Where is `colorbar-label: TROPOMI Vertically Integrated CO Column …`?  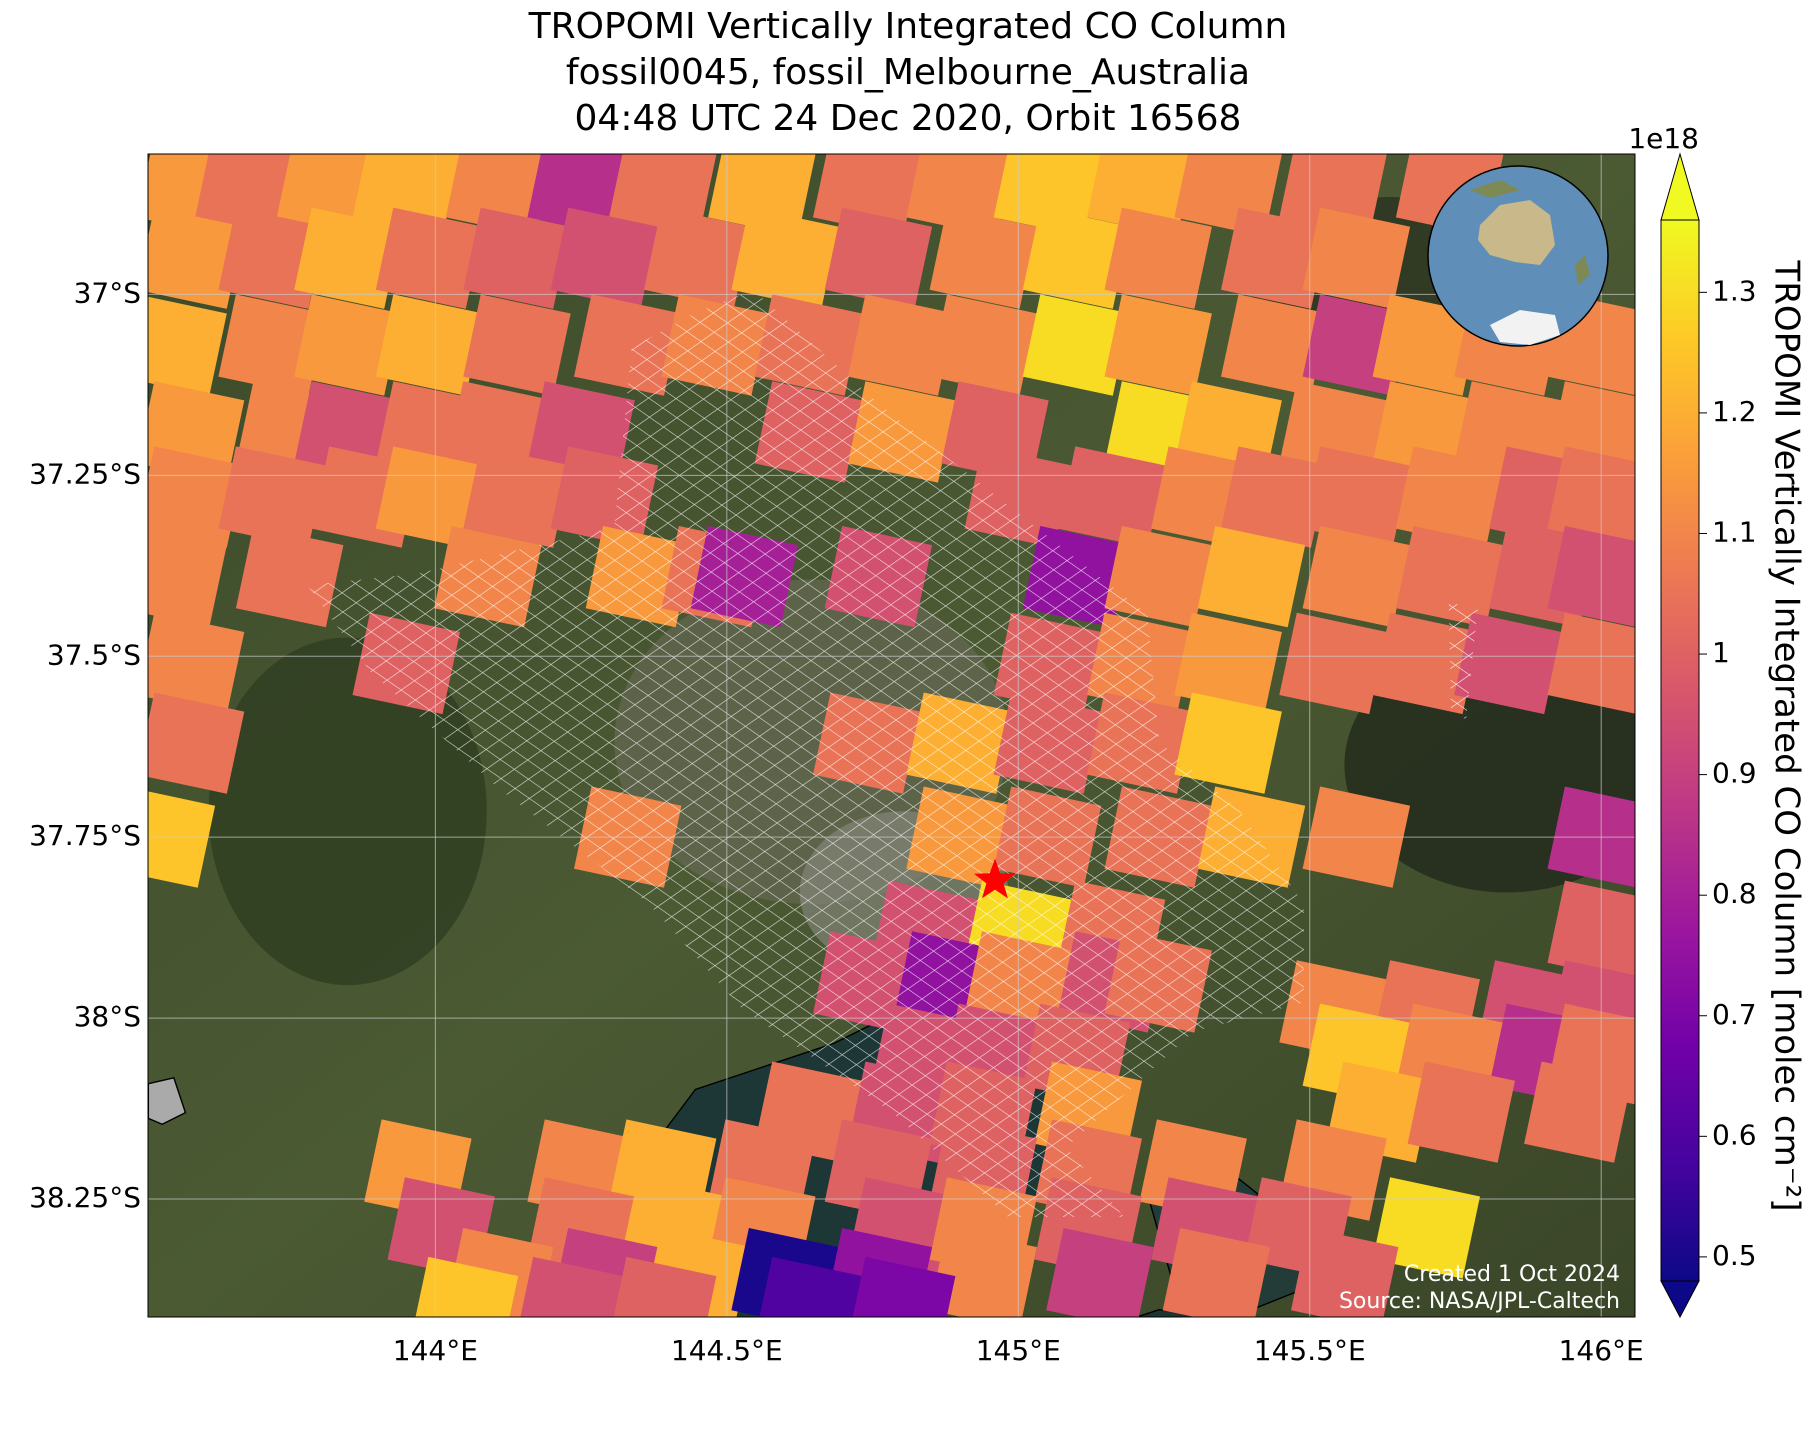
colorbar-label: TROPOMI Vertically Integrated CO Column … is located at coordinates (1787, 735).